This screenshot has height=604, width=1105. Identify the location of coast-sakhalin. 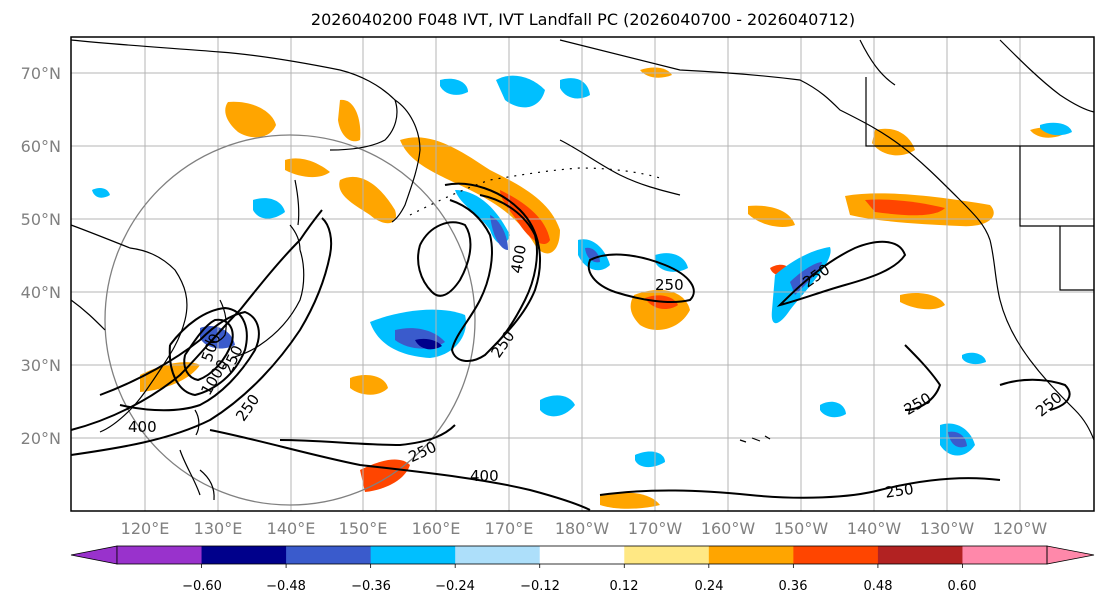
(297, 202).